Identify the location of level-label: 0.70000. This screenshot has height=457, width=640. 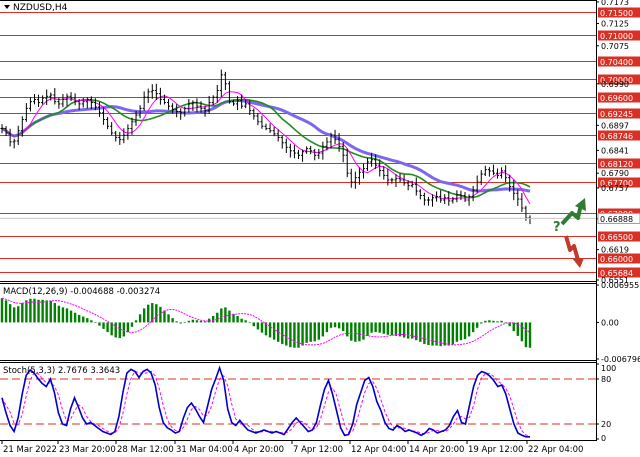
(616, 80).